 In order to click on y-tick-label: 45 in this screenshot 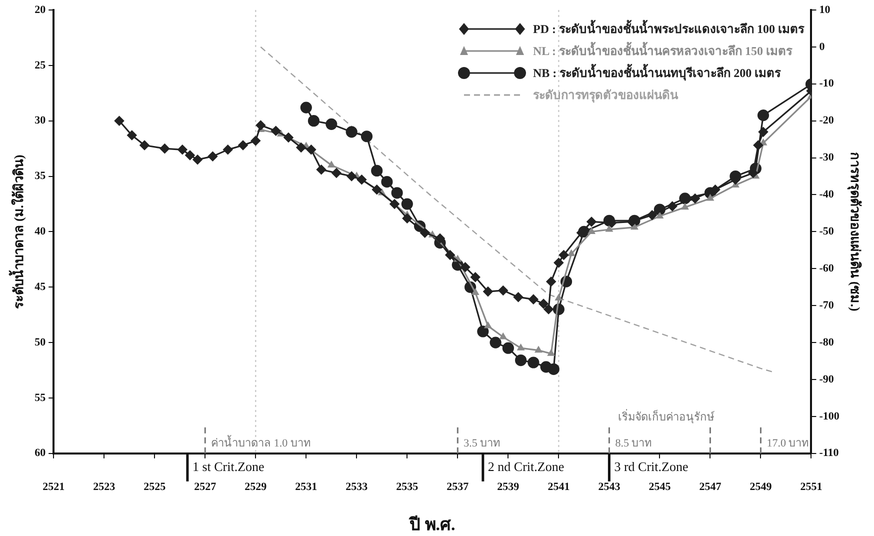, I will do `click(40, 286)`.